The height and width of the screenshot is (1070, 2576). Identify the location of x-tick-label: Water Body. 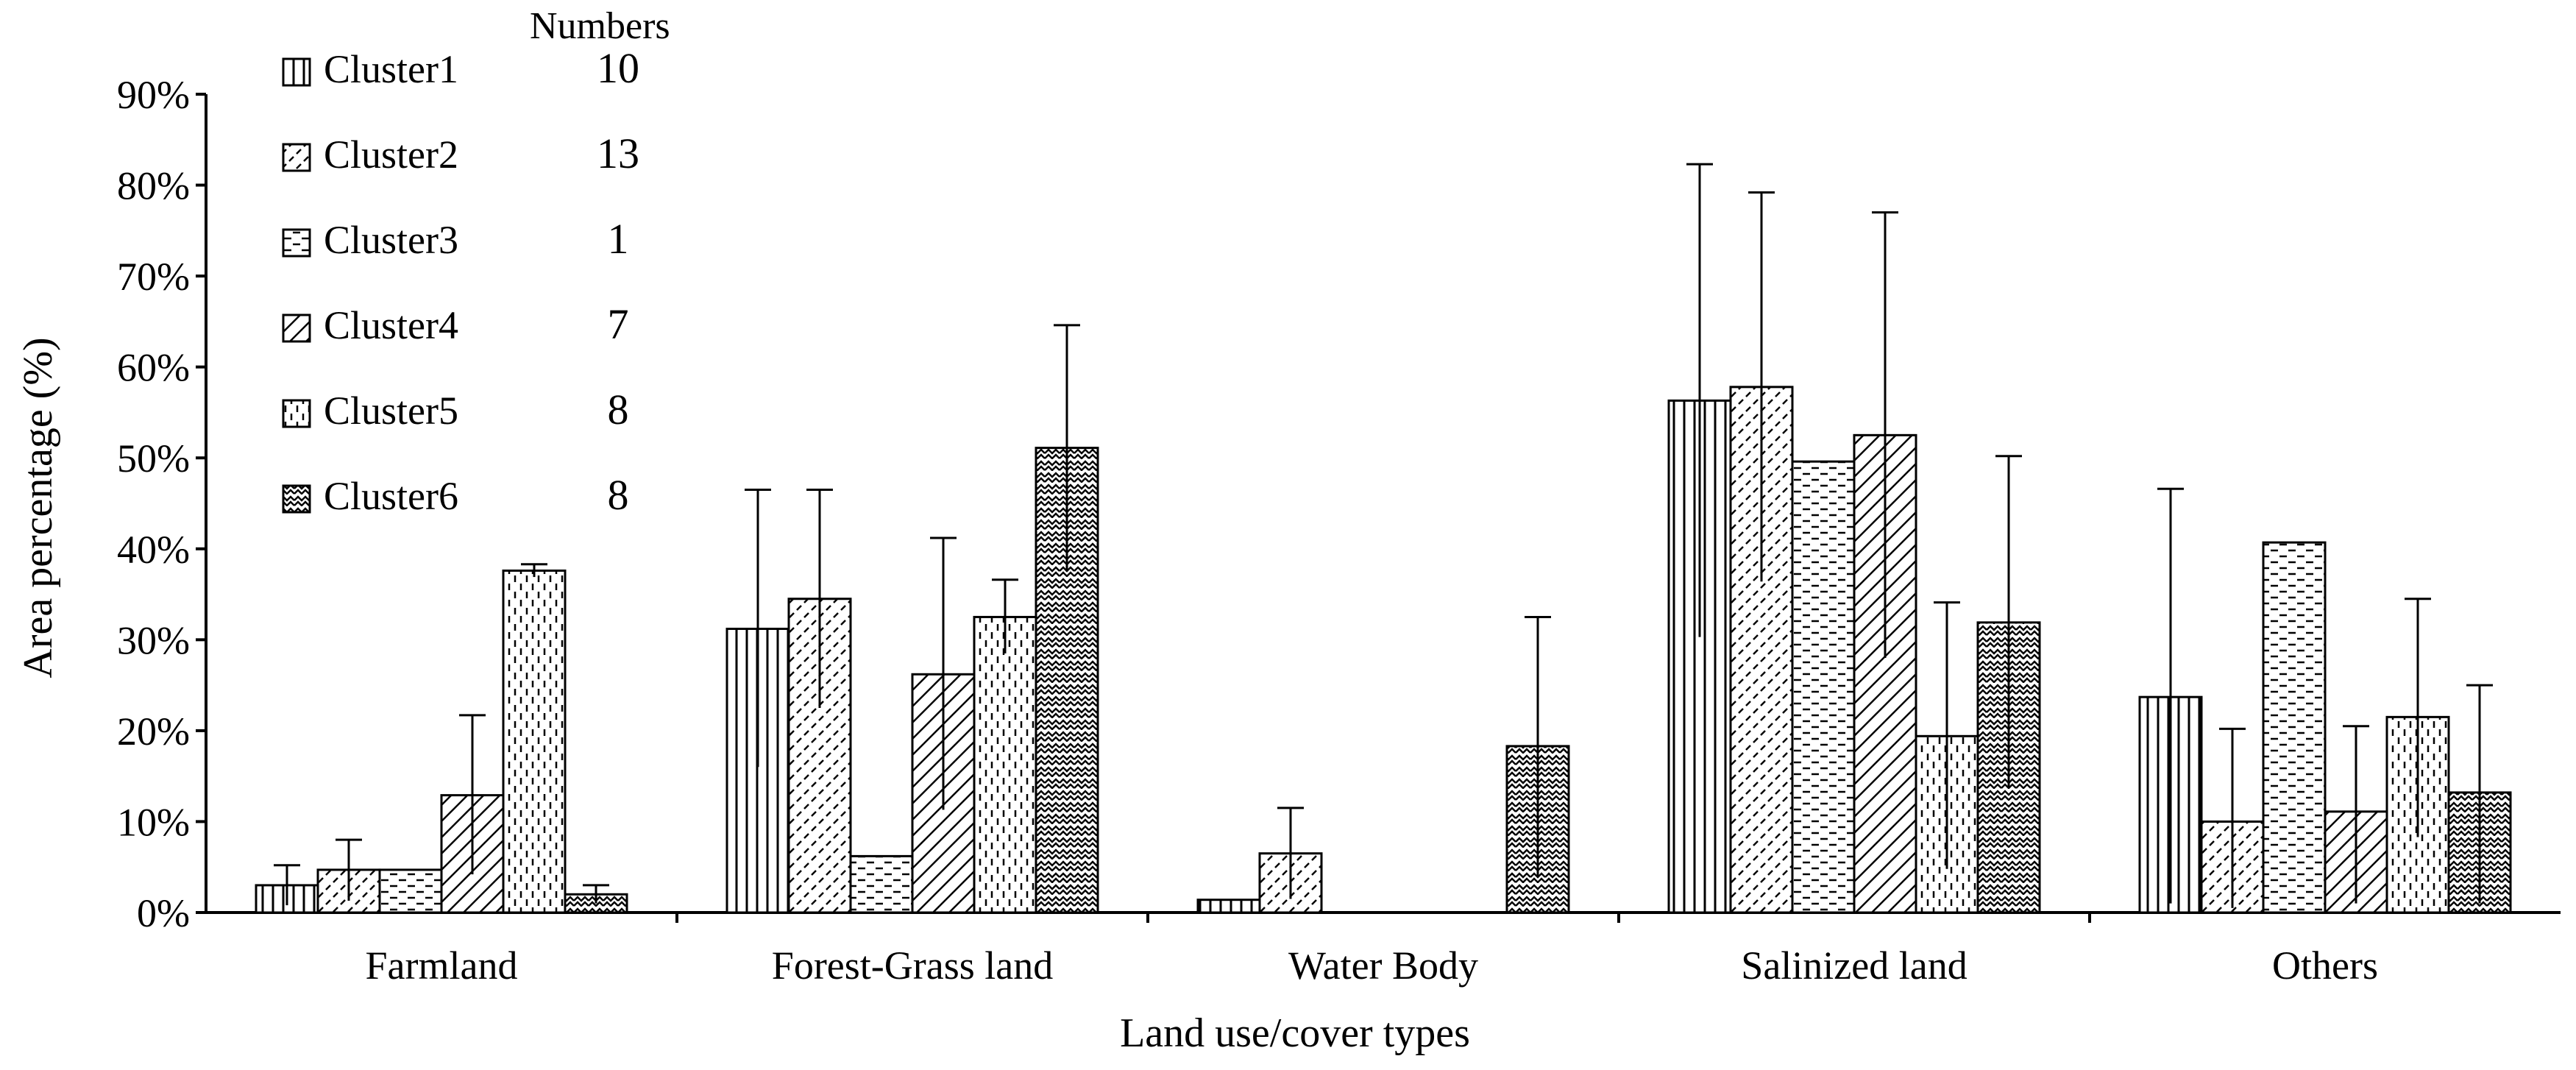
(1383, 965).